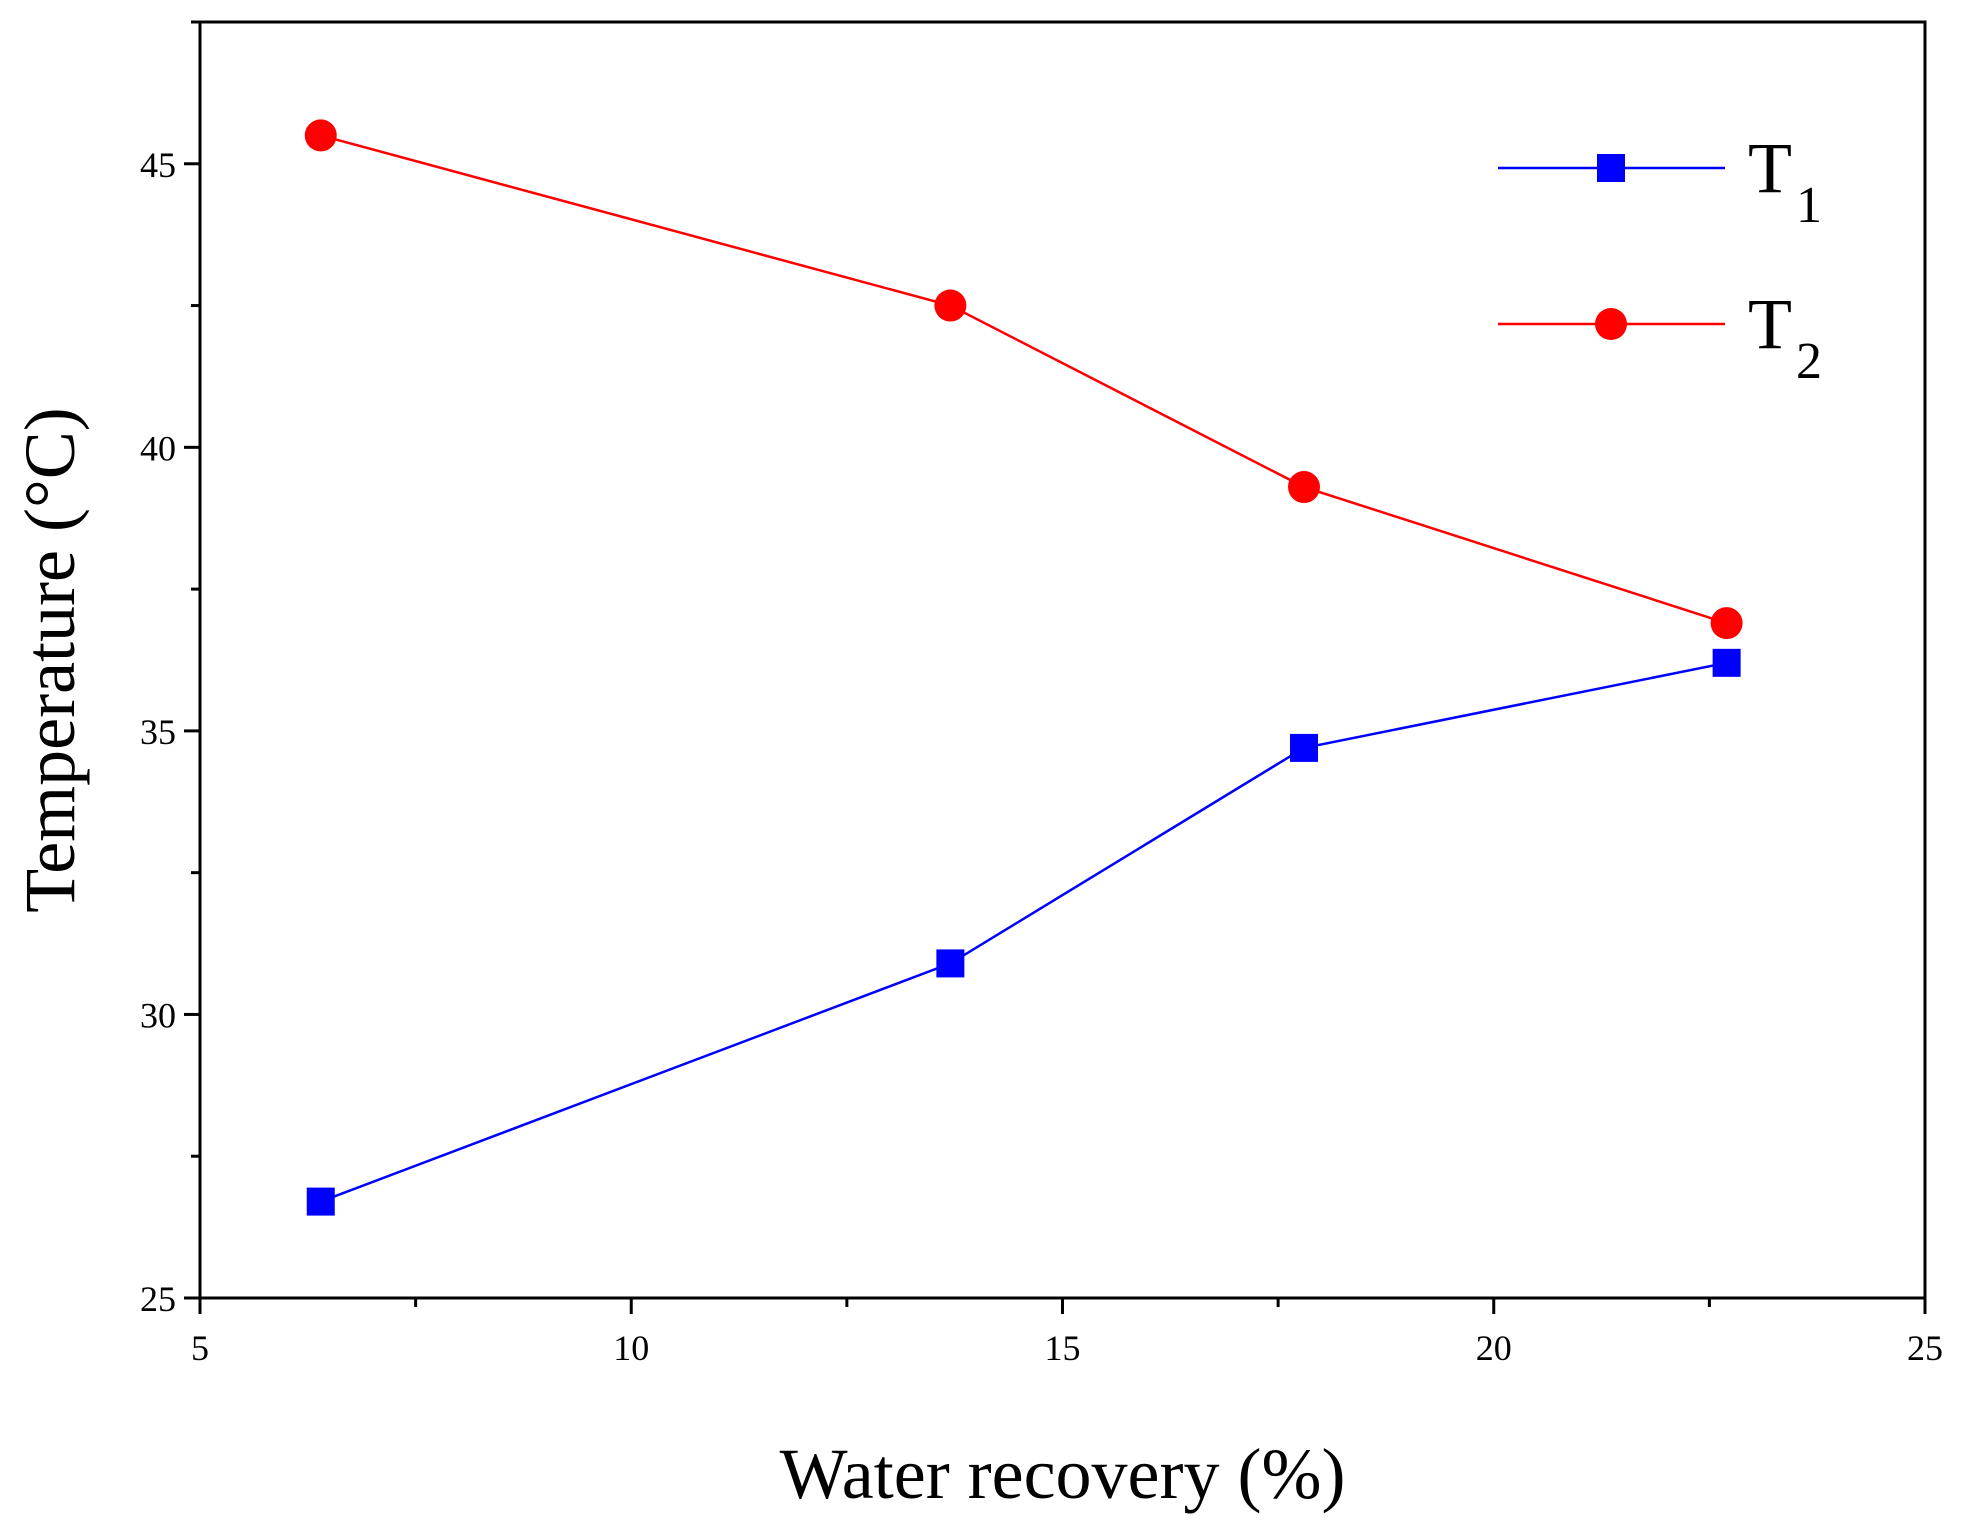 Image resolution: width=1964 pixels, height=1531 pixels. I want to click on x-tick-label: 20, so click(1494, 1348).